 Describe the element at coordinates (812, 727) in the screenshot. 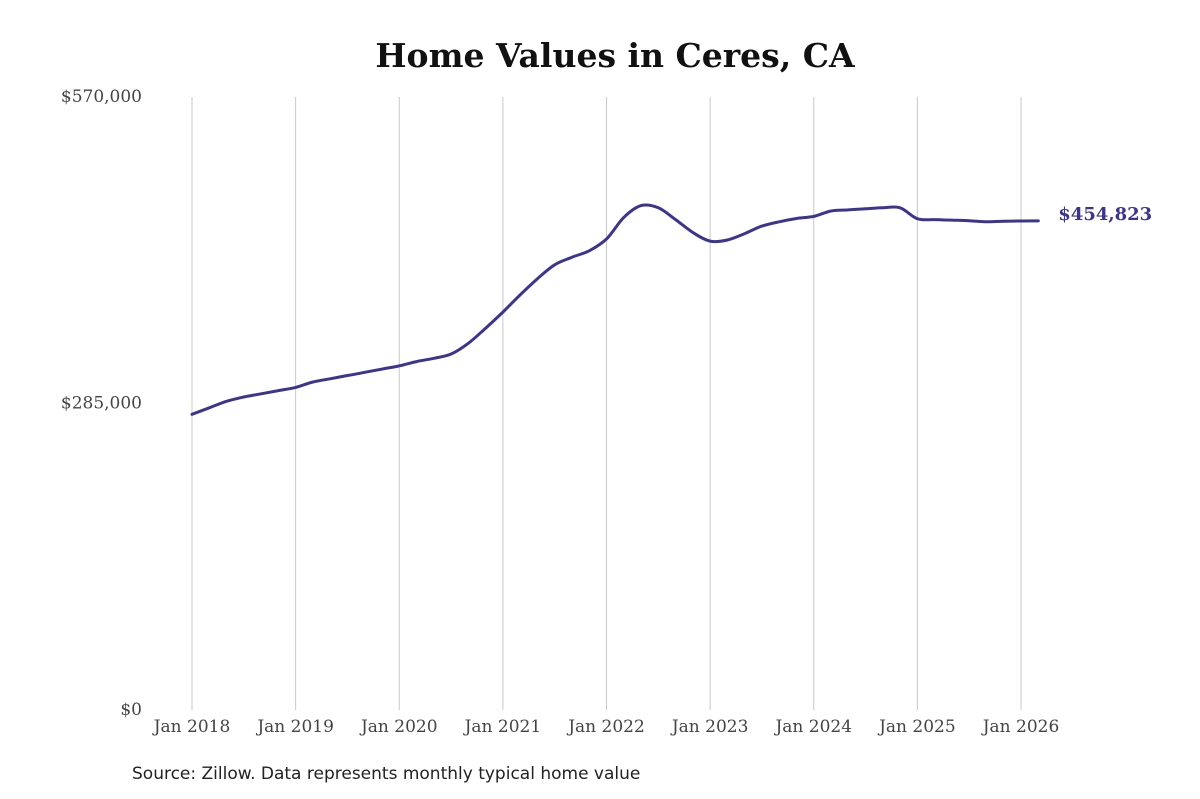

I see `x-tick-label: Jan 2024` at that location.